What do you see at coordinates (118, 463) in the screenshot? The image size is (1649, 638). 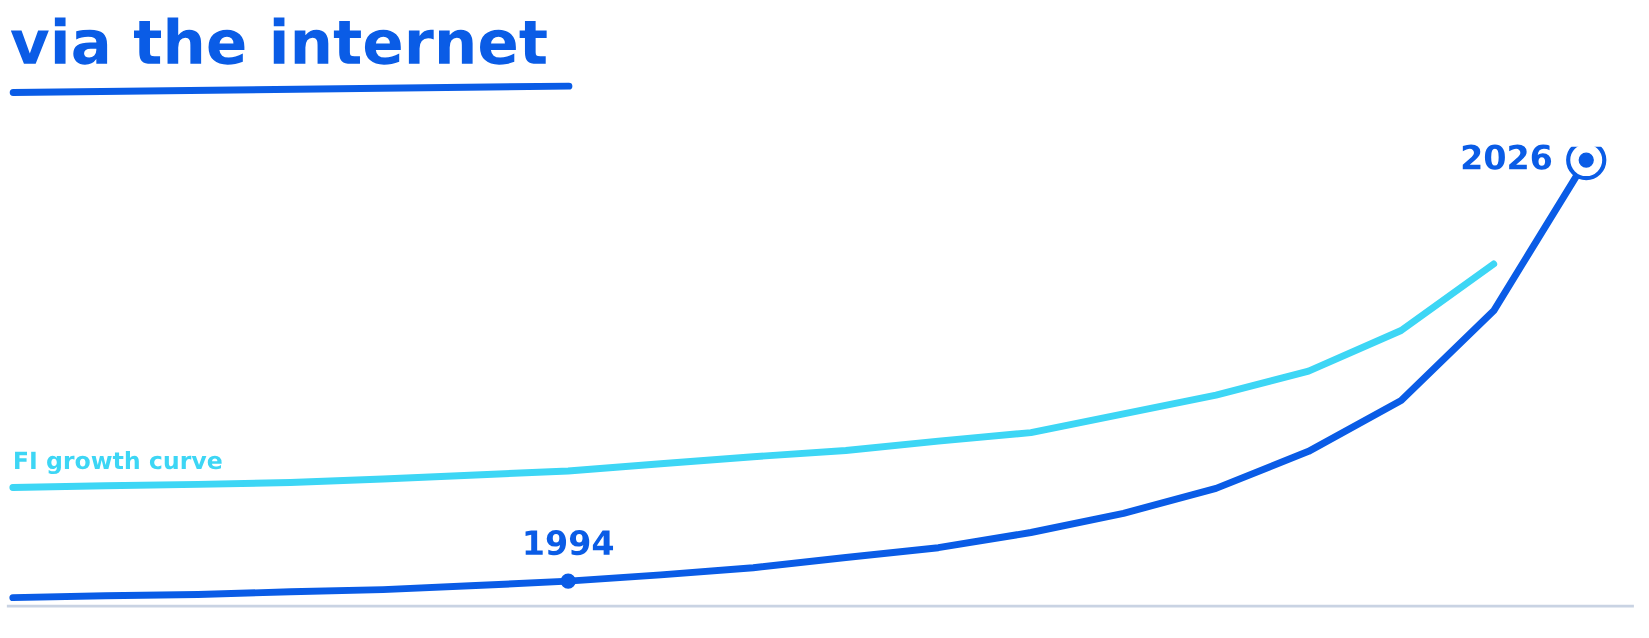 I see `series-label: FI growth curve` at bounding box center [118, 463].